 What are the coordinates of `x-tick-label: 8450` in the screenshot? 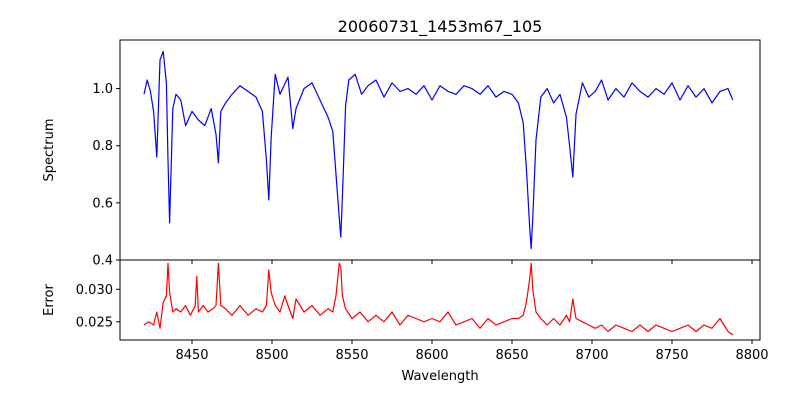 It's located at (191, 355).